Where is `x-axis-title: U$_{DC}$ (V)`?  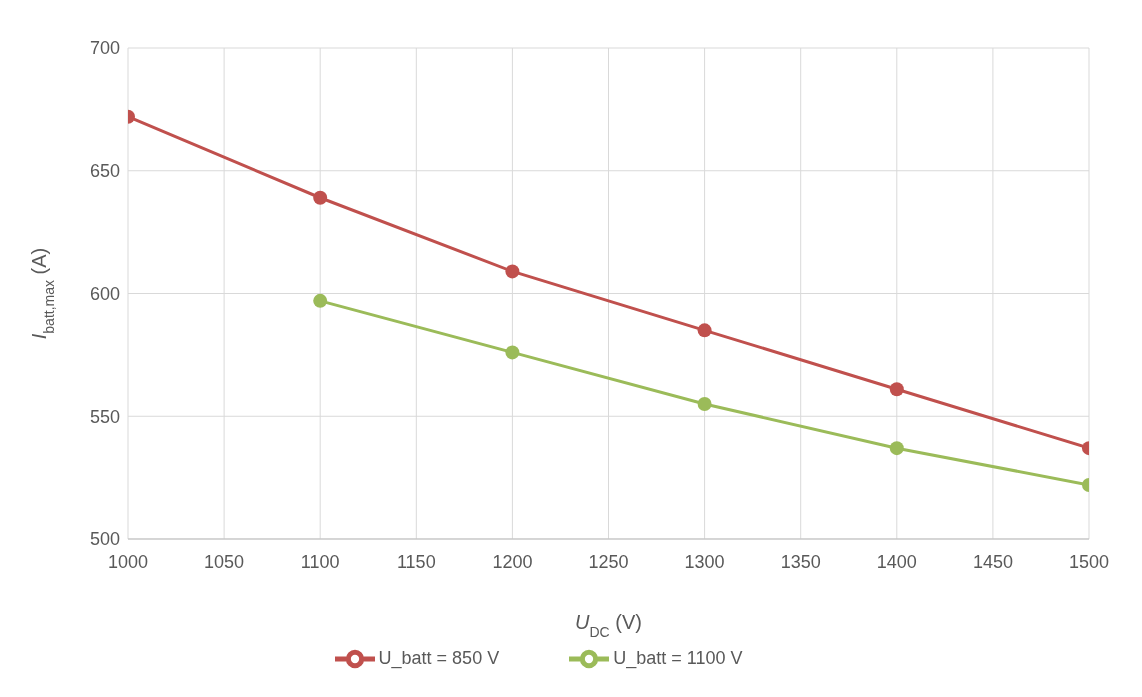
x-axis-title: U$_{DC}$ (V) is located at coordinates (608, 625).